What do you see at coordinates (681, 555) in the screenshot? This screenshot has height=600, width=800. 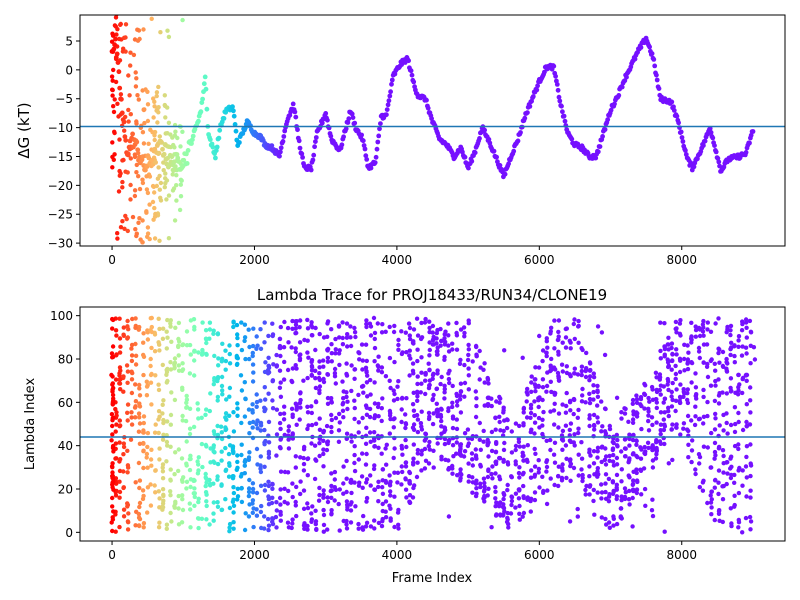 I see `x-tick-label: 8000` at bounding box center [681, 555].